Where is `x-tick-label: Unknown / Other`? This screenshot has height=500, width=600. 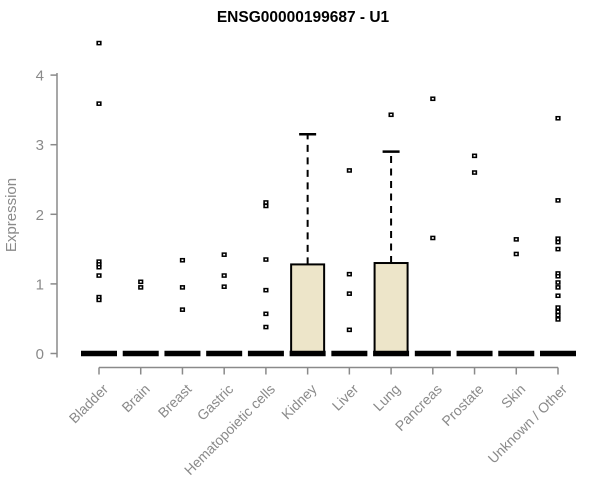 x-tick-label: Unknown / Other is located at coordinates (528, 424).